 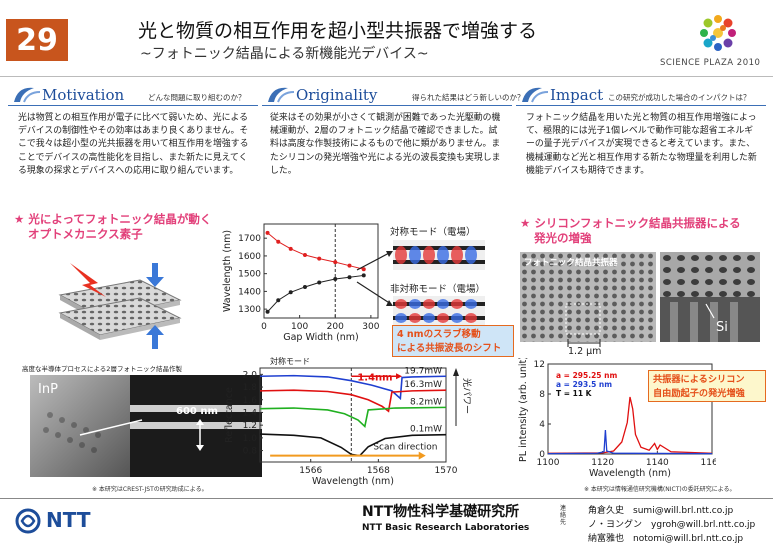 What do you see at coordinates (523, 410) in the screenshot?
I see `y-axis-label: PL intensity (arb. unit)` at bounding box center [523, 410].